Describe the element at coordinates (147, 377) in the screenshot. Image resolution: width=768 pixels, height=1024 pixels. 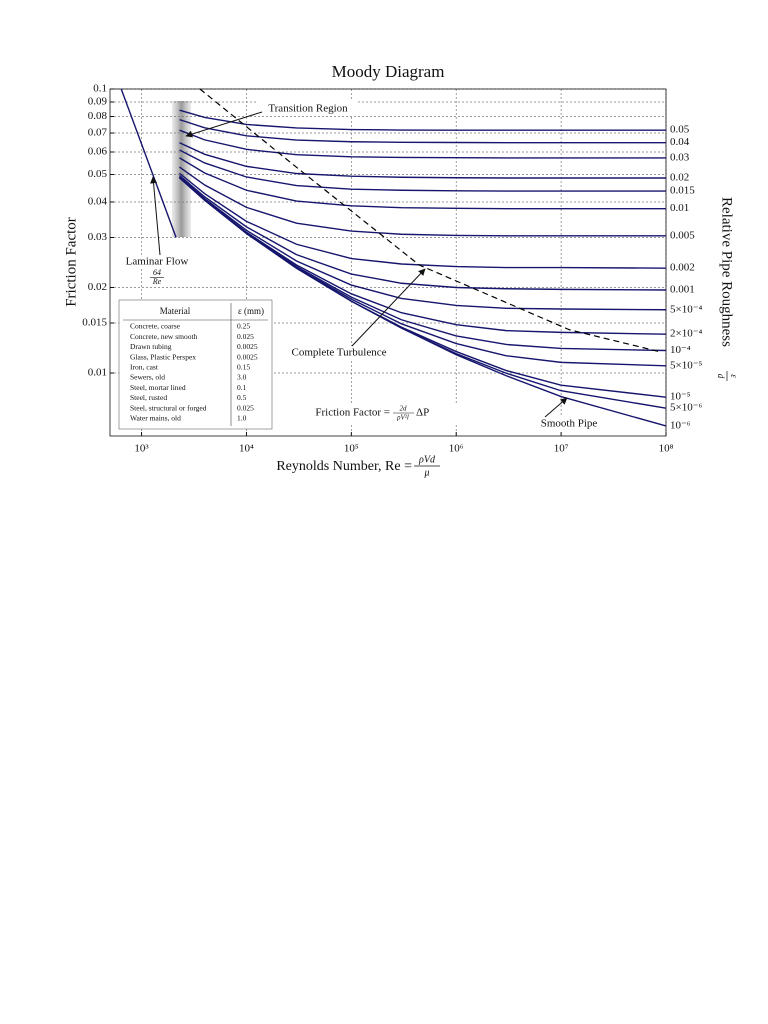
I see `table-cell: Sewers, old` at that location.